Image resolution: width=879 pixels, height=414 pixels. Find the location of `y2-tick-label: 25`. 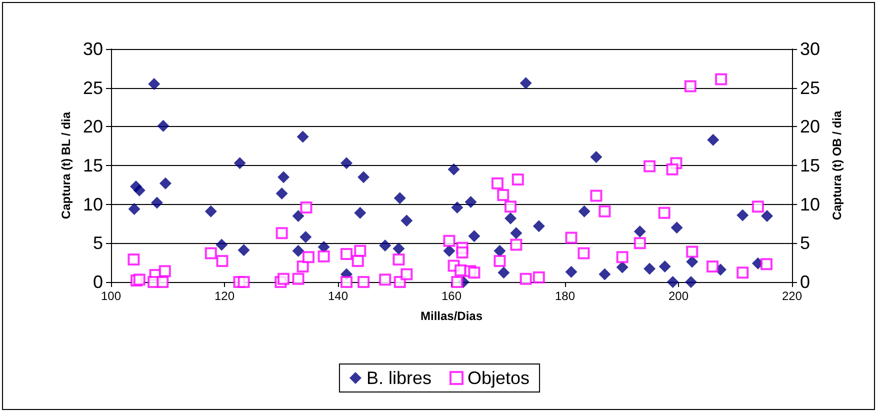

y2-tick-label: 25 is located at coordinates (810, 88).